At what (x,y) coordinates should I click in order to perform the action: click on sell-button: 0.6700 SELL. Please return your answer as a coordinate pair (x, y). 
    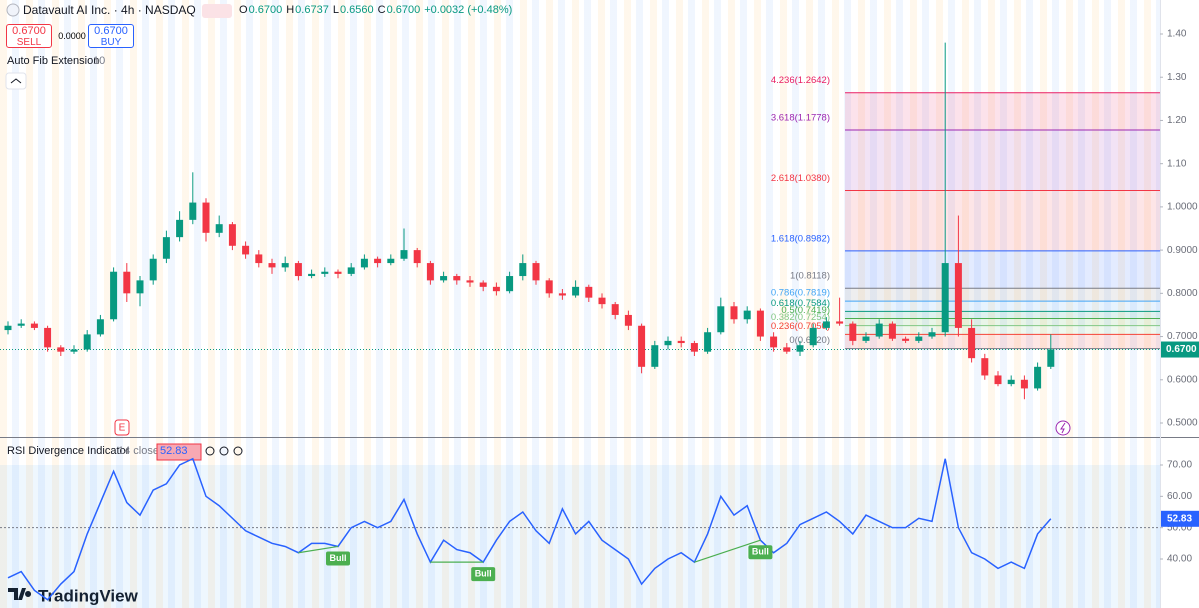
    Looking at the image, I should click on (29, 36).